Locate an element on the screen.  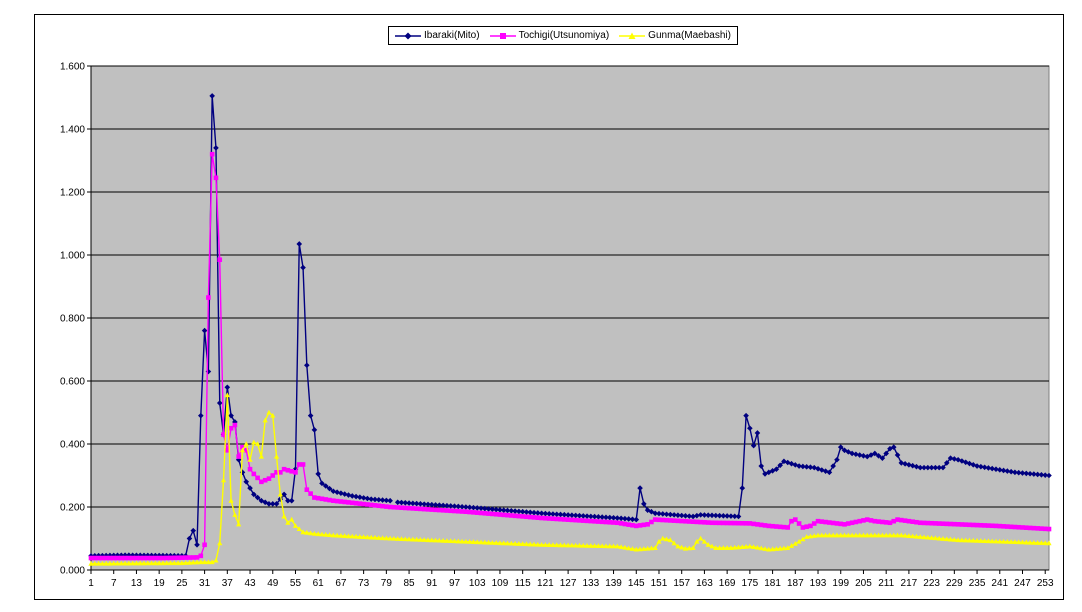
x-tick-label: 169 is located at coordinates (727, 583).